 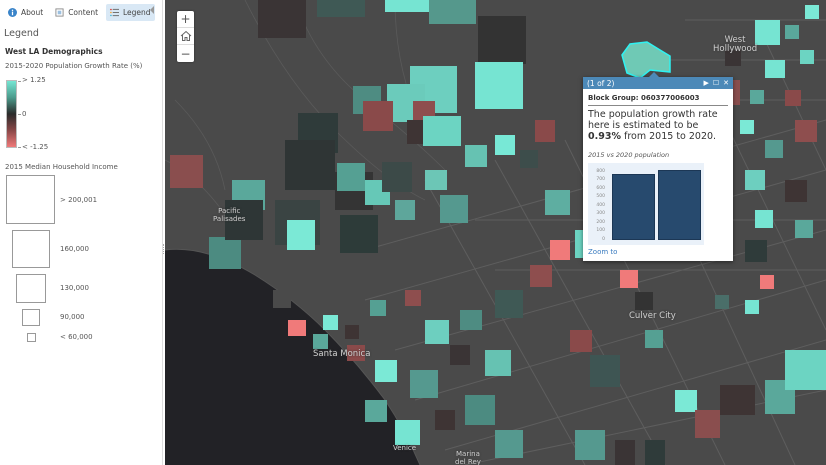 I want to click on color-ramp, so click(x=11, y=114).